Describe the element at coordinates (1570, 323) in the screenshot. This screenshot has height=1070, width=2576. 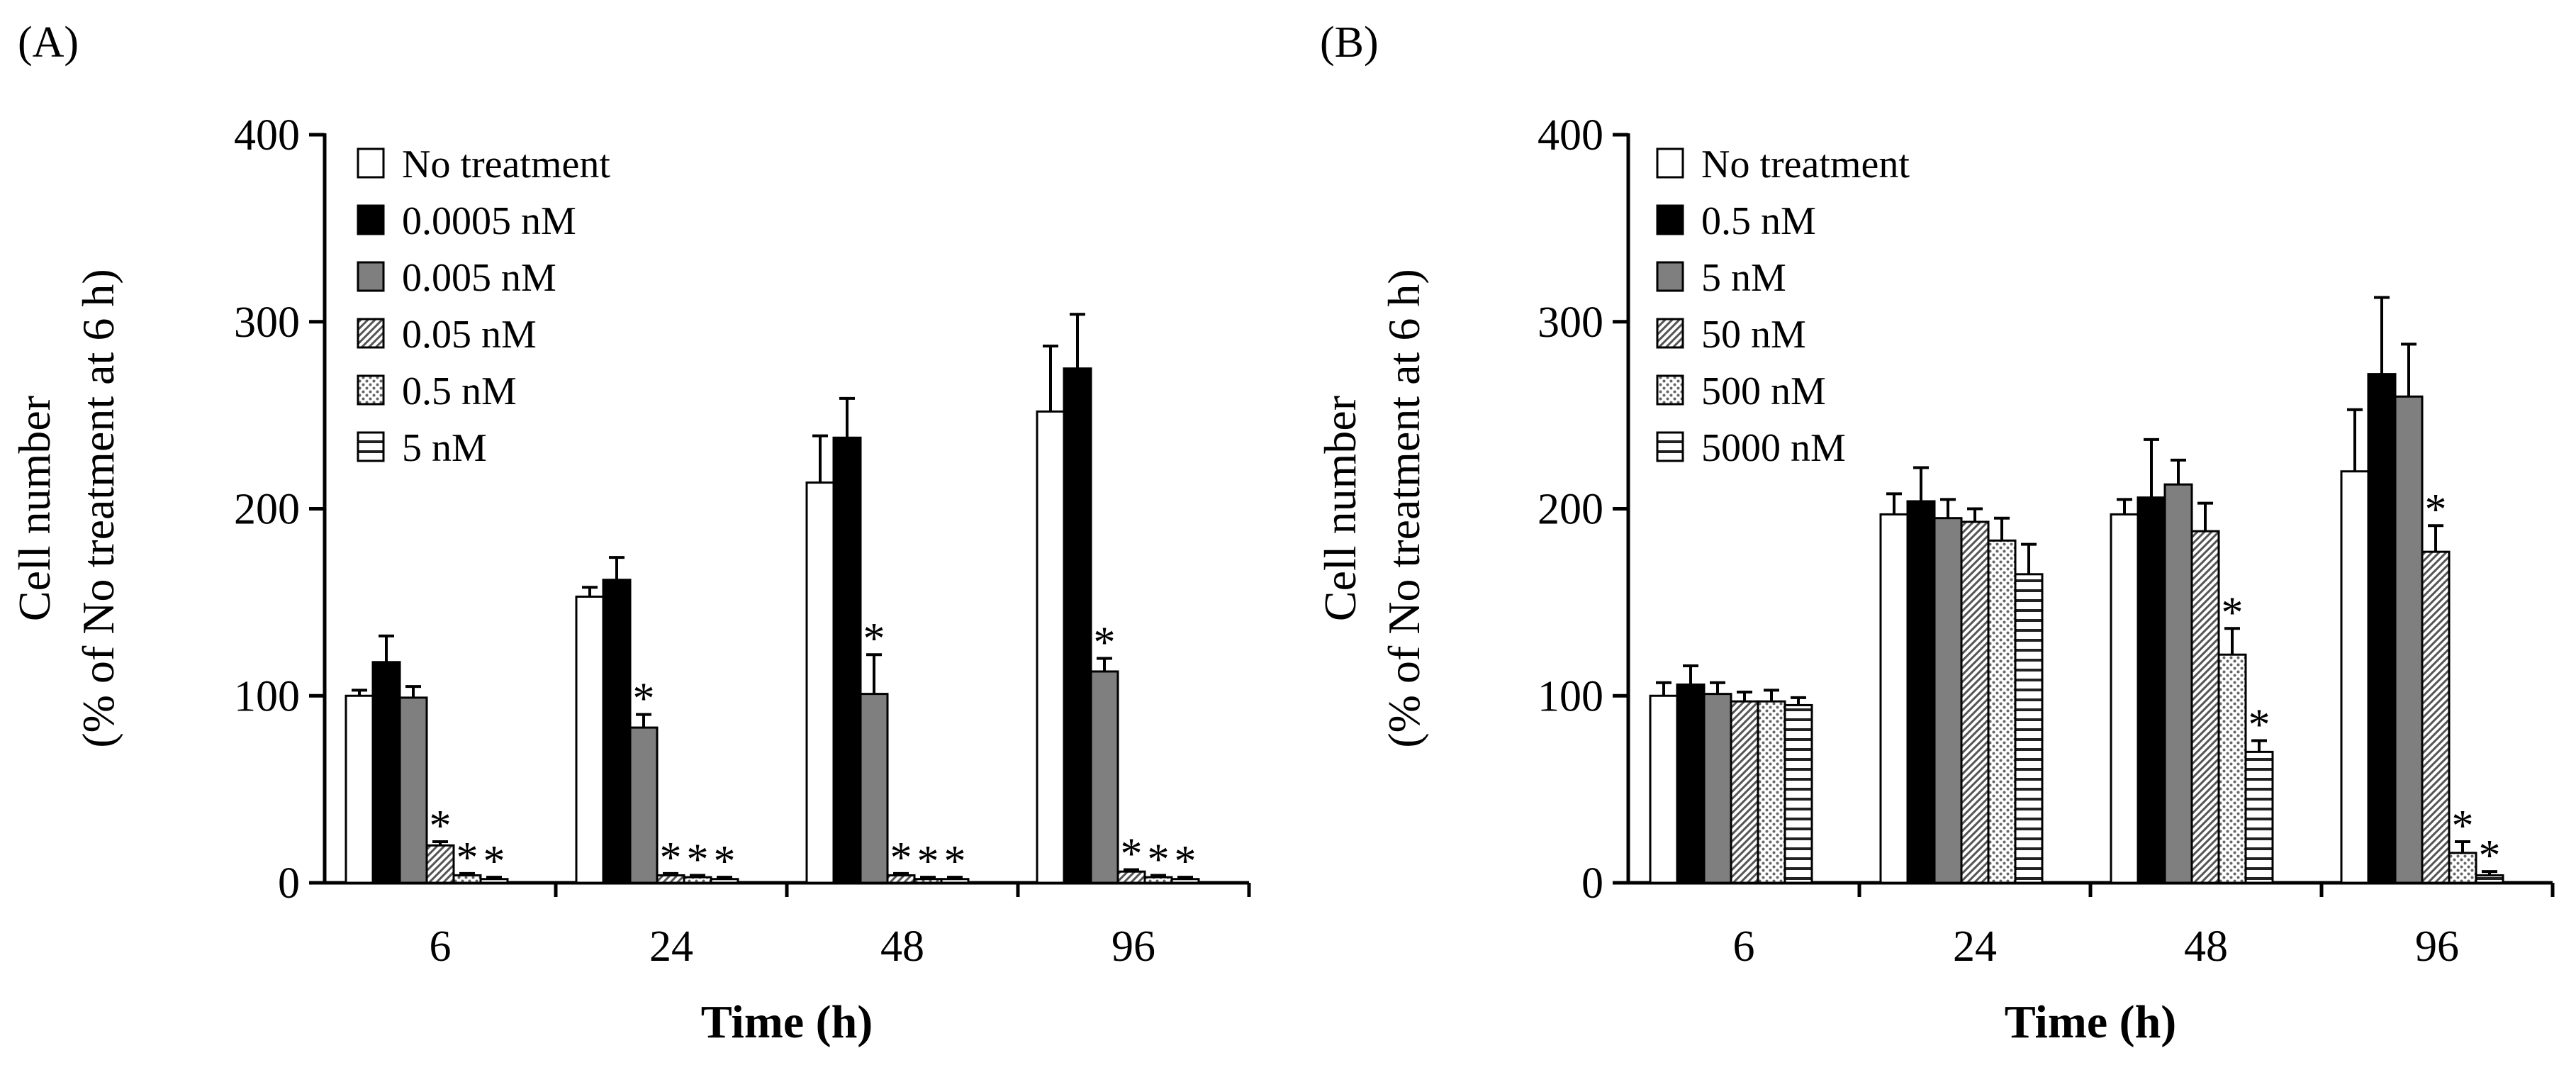
I see `panel-b-y-tick-label: 300` at that location.